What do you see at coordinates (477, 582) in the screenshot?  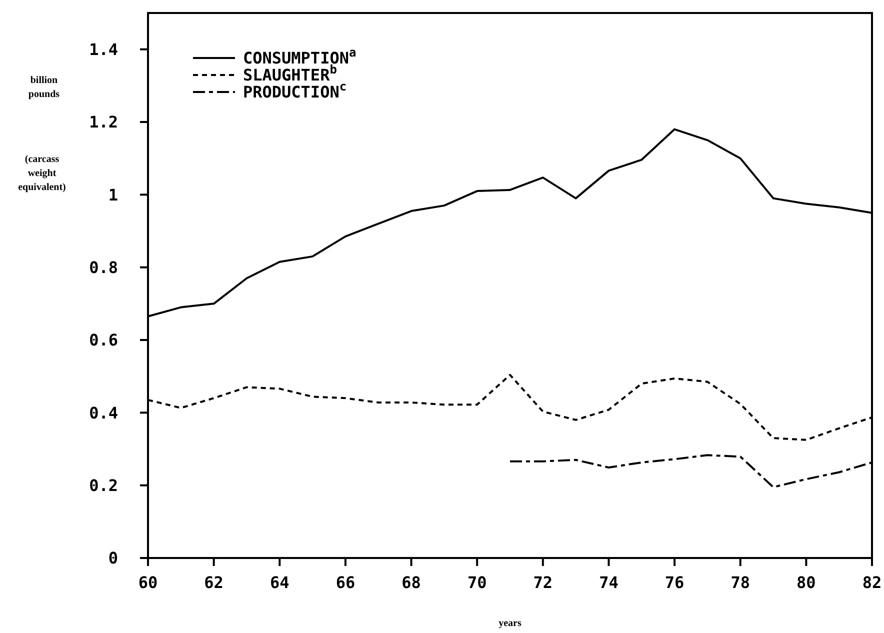 I see `x-tick-label: 70` at bounding box center [477, 582].